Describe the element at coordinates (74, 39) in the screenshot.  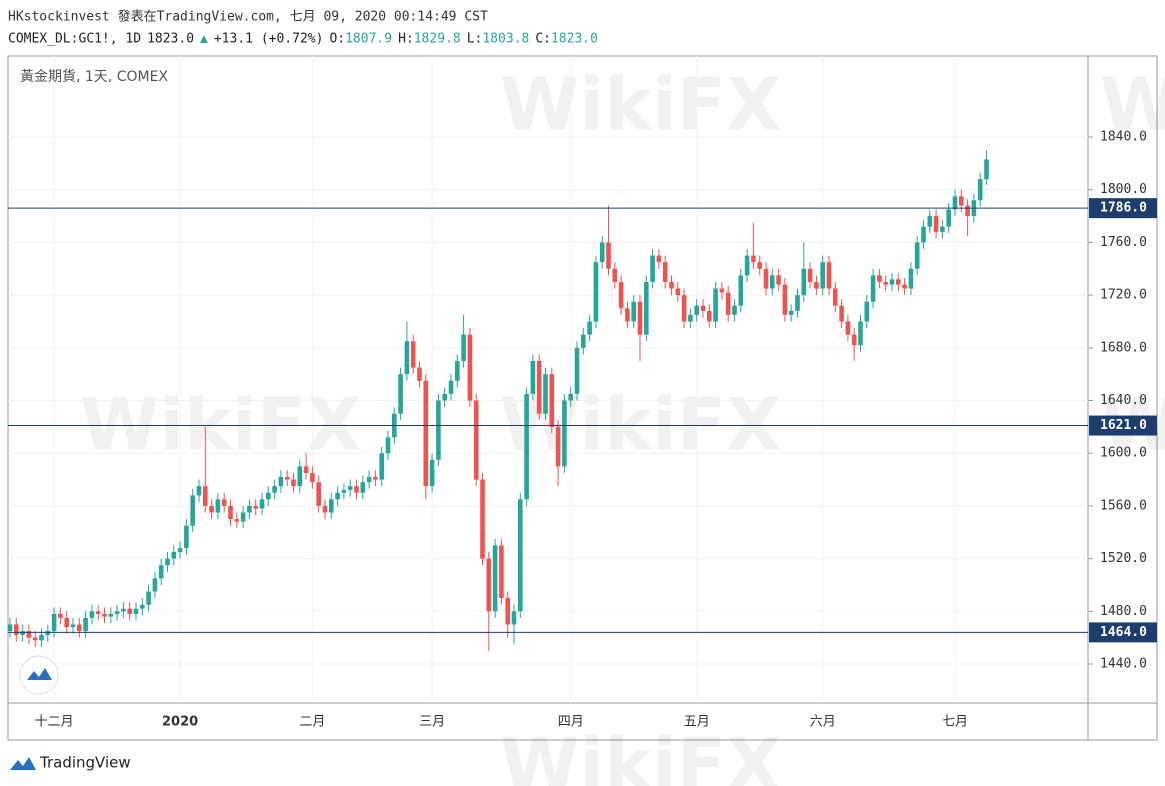
I see `legend-symbol: COMEX_DL:GC1!, 1D` at that location.